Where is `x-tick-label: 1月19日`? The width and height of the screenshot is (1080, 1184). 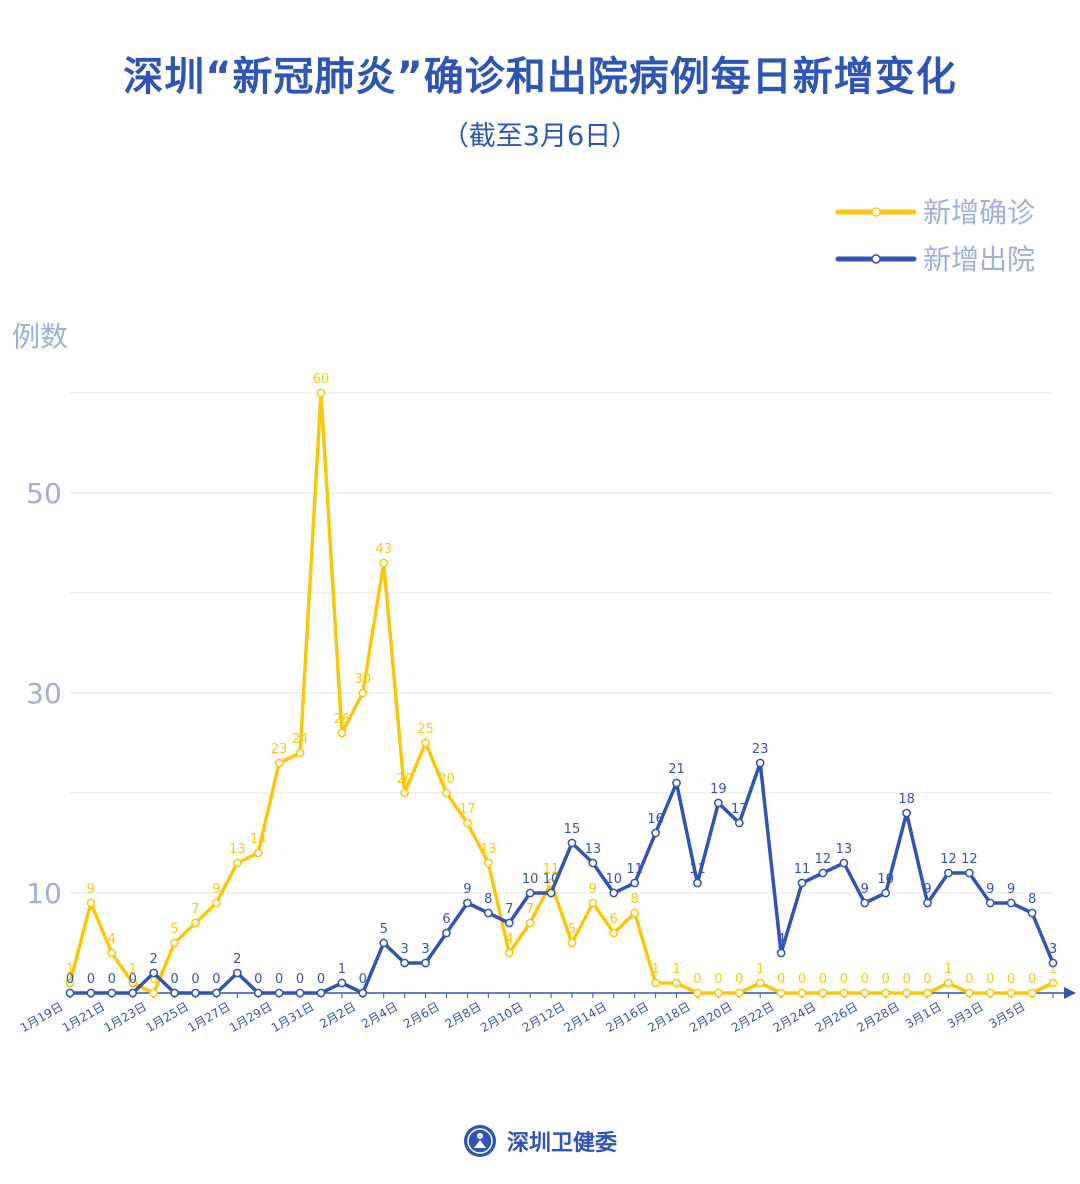 x-tick-label: 1月19日 is located at coordinates (42, 1017).